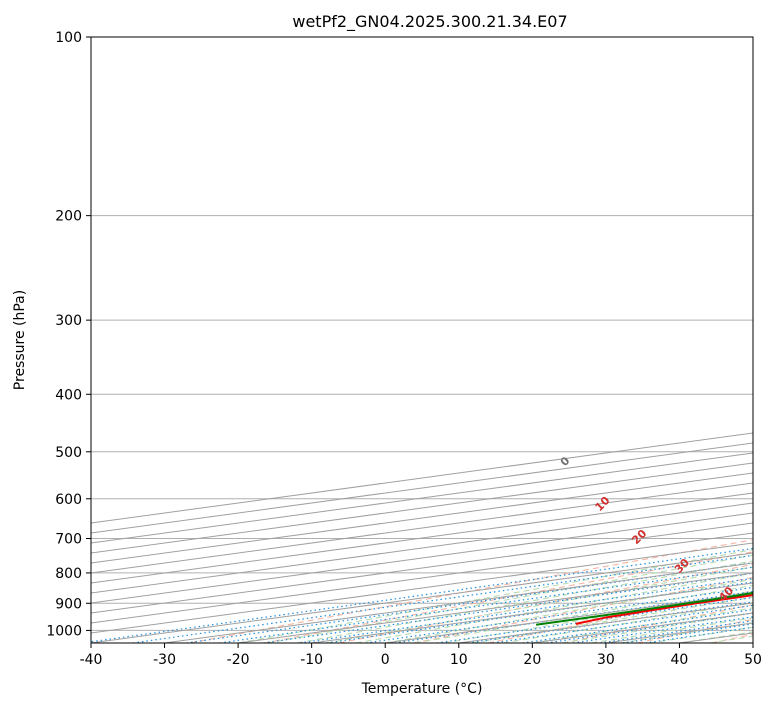  Describe the element at coordinates (68, 604) in the screenshot. I see `y-tick-label: 900` at that location.